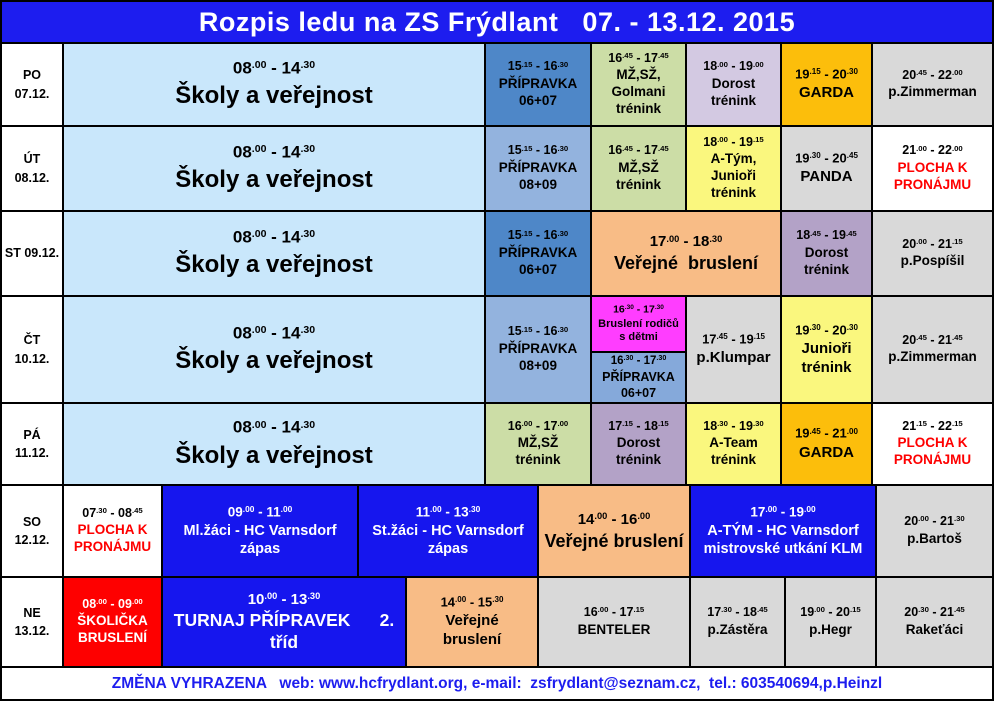  I want to click on time-range: 18.45 - 19.45, so click(826, 235).